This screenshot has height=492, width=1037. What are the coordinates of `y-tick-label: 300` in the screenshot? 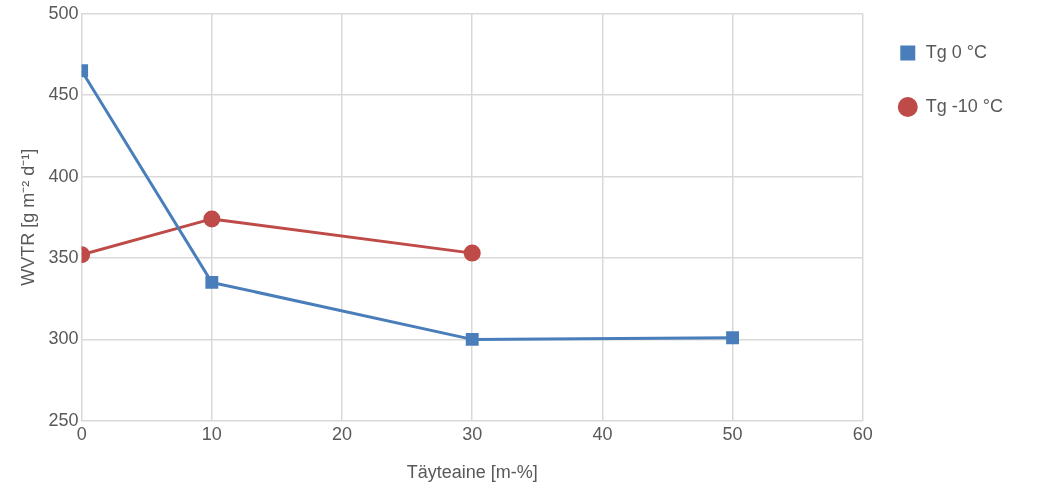 It's located at (63, 338).